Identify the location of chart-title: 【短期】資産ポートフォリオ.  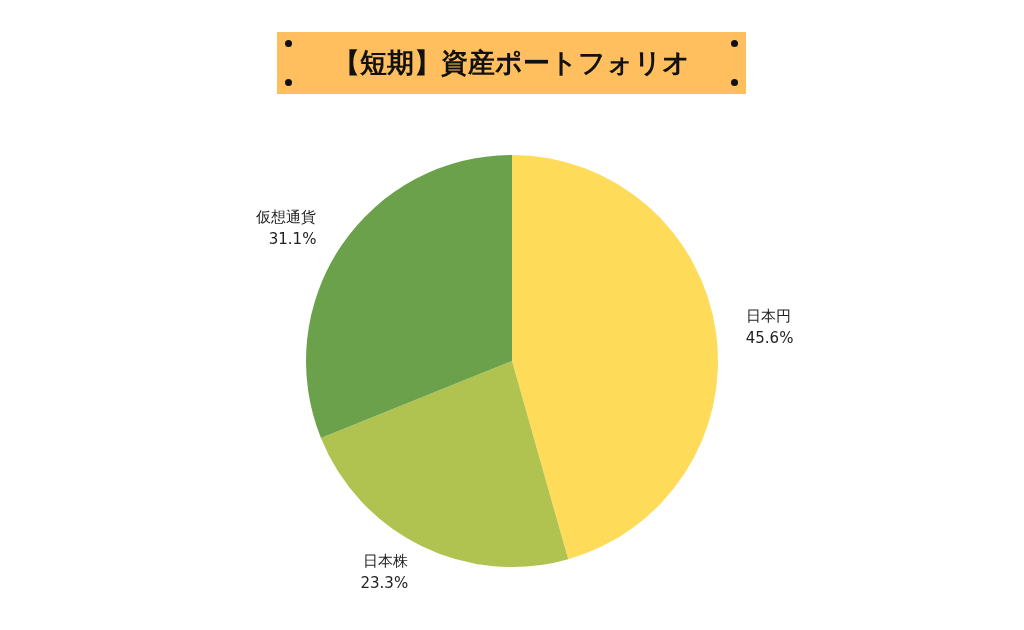
(511, 63).